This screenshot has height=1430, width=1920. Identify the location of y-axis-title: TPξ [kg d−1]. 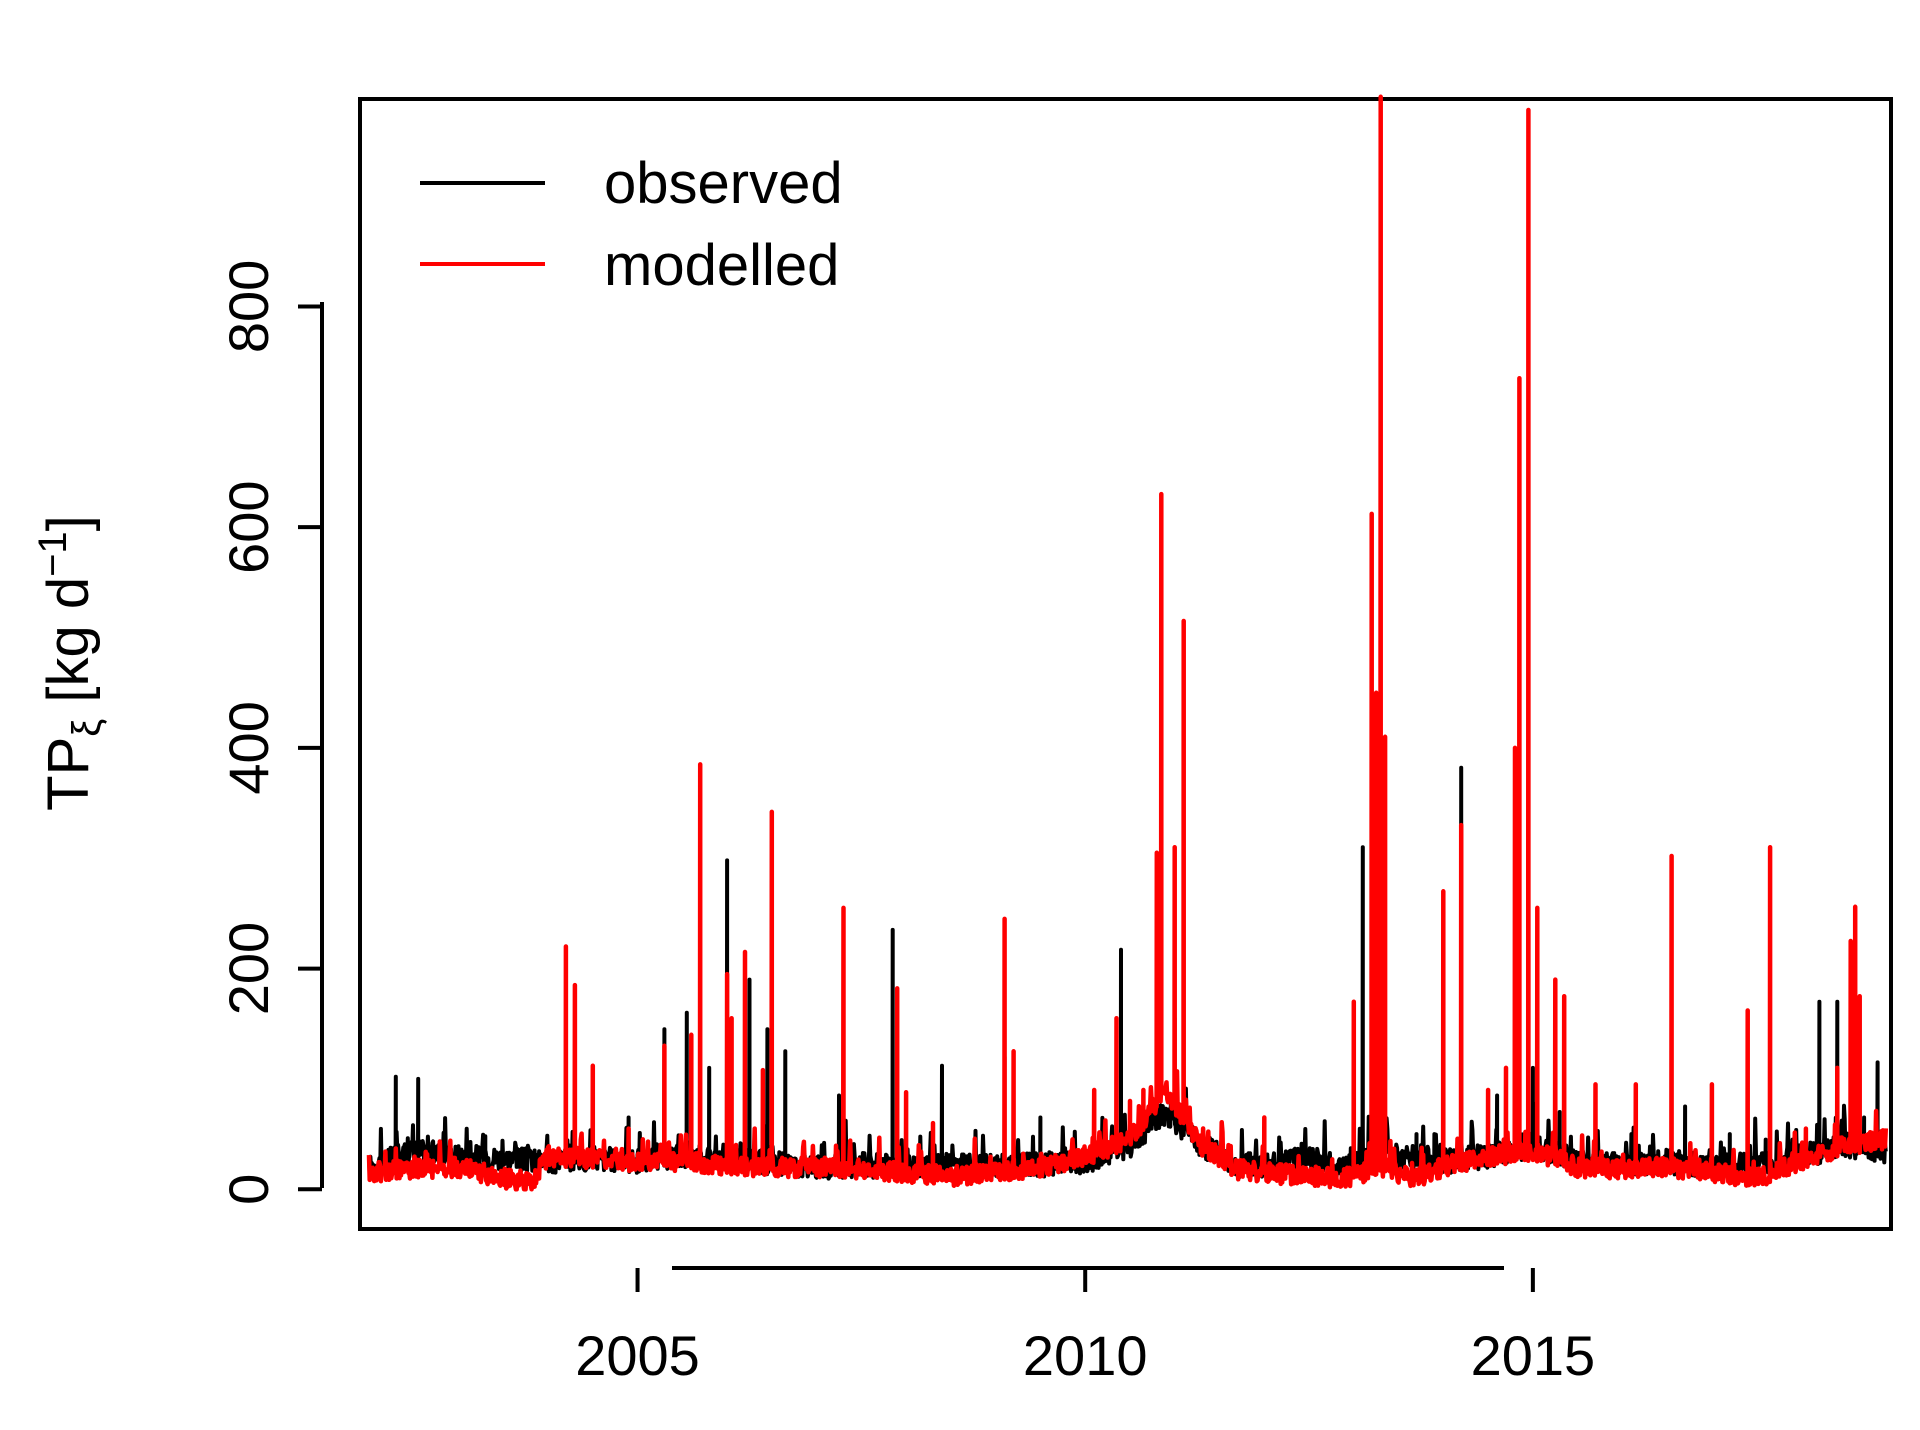
(70, 663).